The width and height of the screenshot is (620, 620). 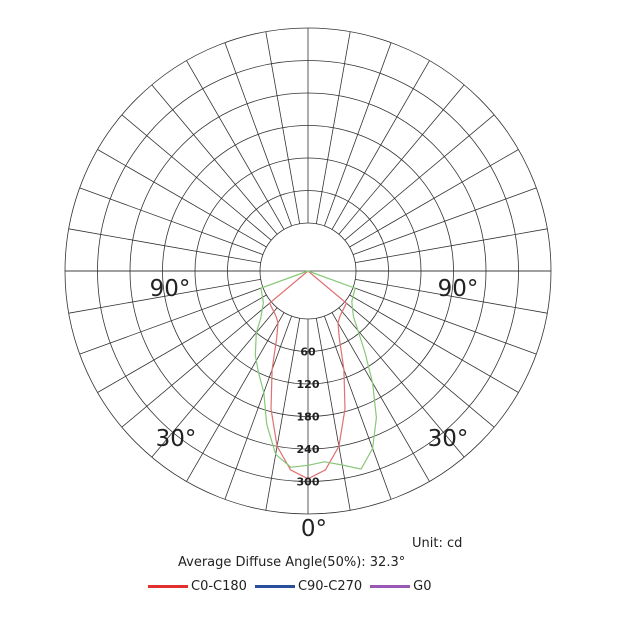 I want to click on legend-swatch-c0-c180, so click(x=168, y=586).